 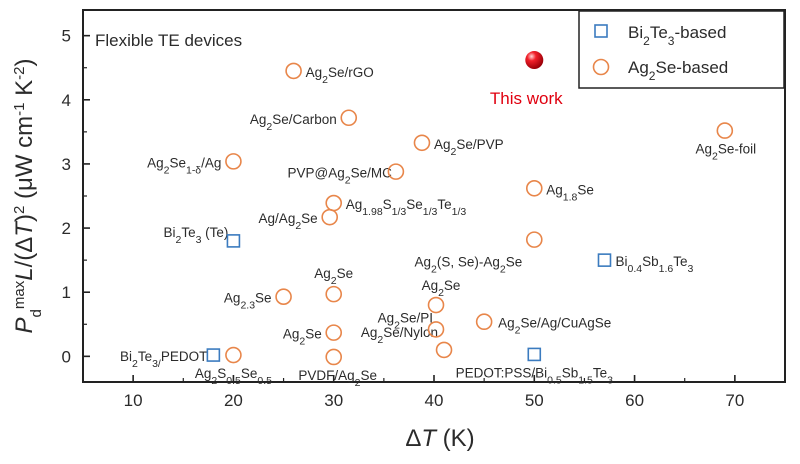 What do you see at coordinates (133, 400) in the screenshot?
I see `x-tick-label: 10` at bounding box center [133, 400].